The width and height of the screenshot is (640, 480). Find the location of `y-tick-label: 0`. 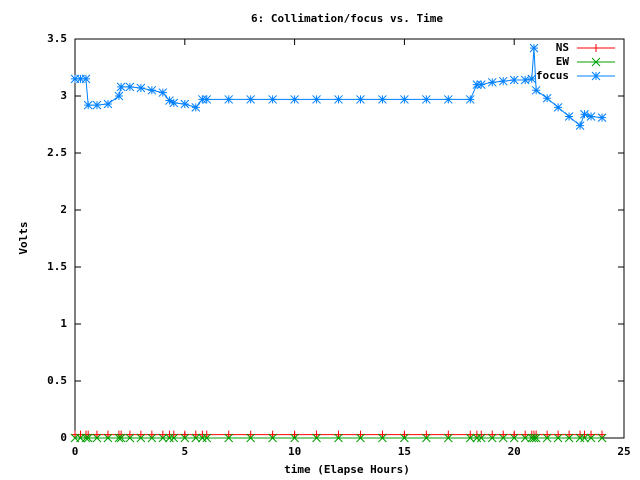

y-tick-label: 0 is located at coordinates (63, 437).